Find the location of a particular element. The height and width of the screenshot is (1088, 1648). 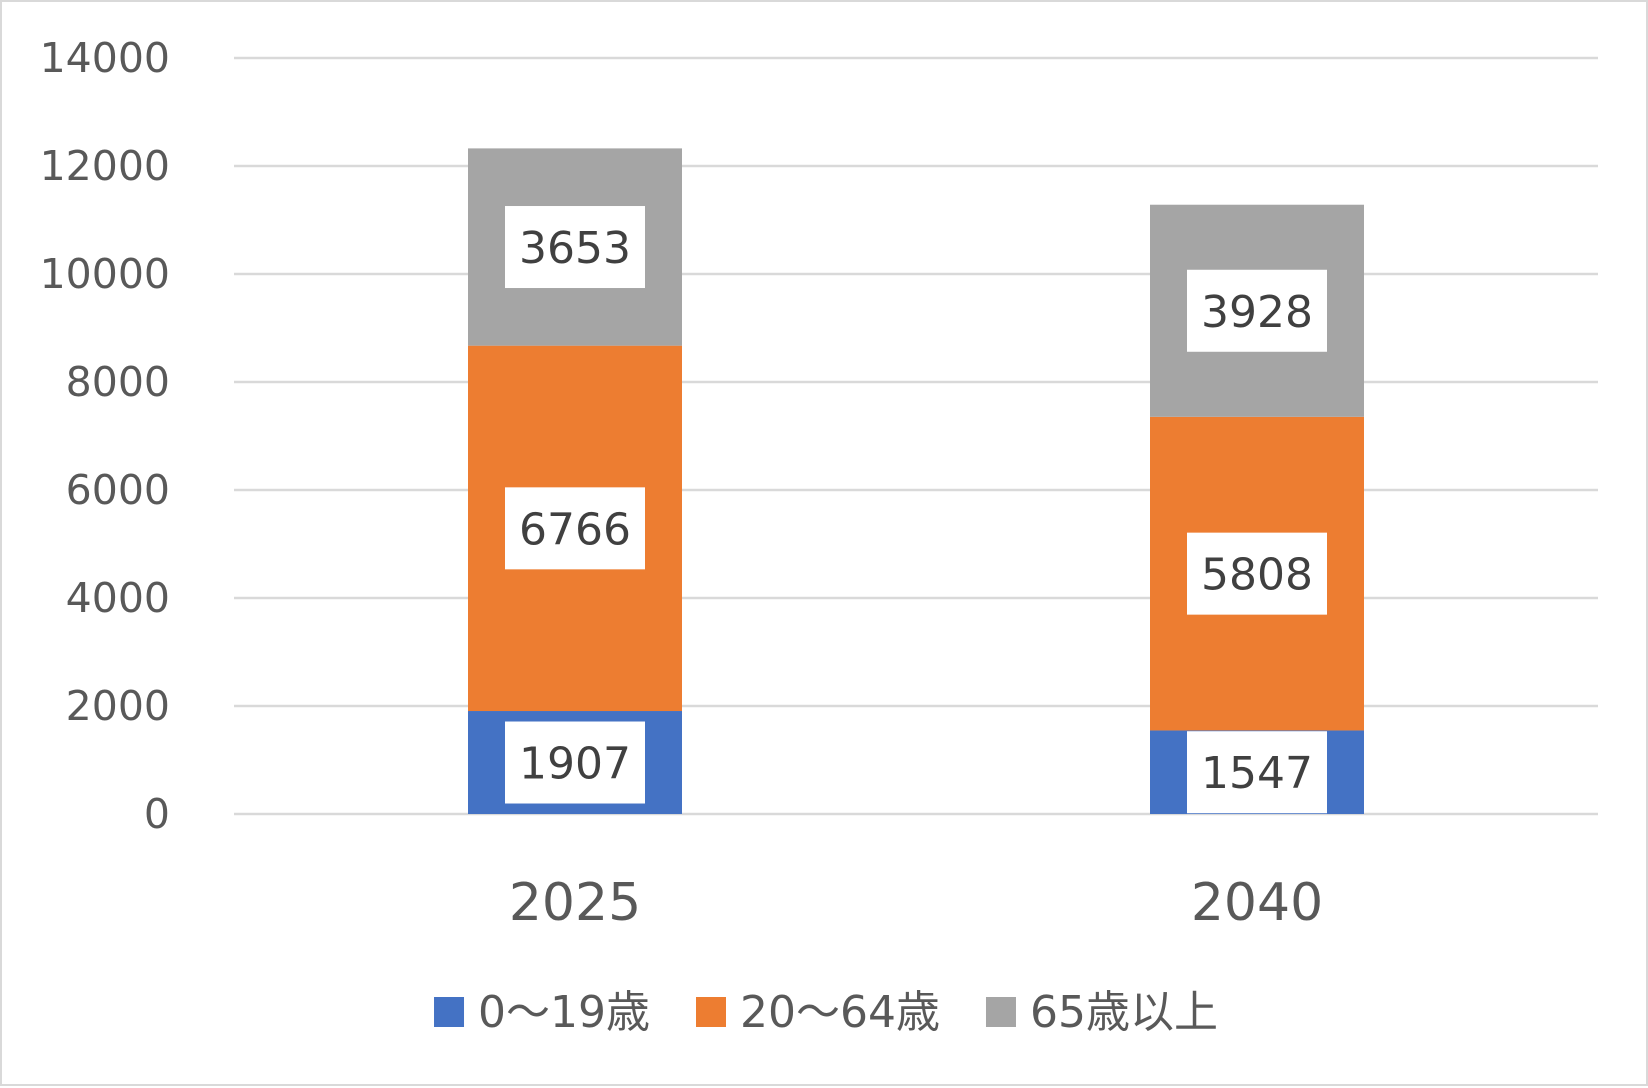

legend-item: 20〜64歳 is located at coordinates (818, 1012).